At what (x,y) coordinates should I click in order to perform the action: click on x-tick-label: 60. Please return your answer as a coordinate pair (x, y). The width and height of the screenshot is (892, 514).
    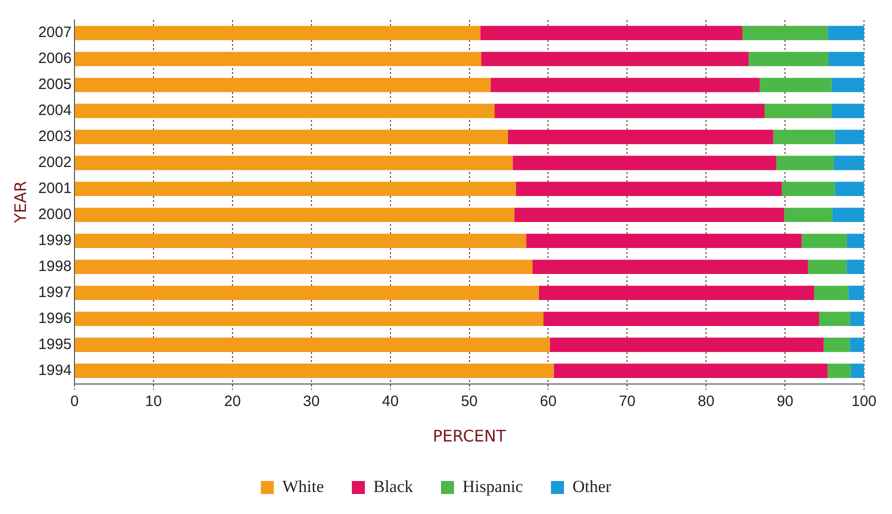
    Looking at the image, I should click on (548, 401).